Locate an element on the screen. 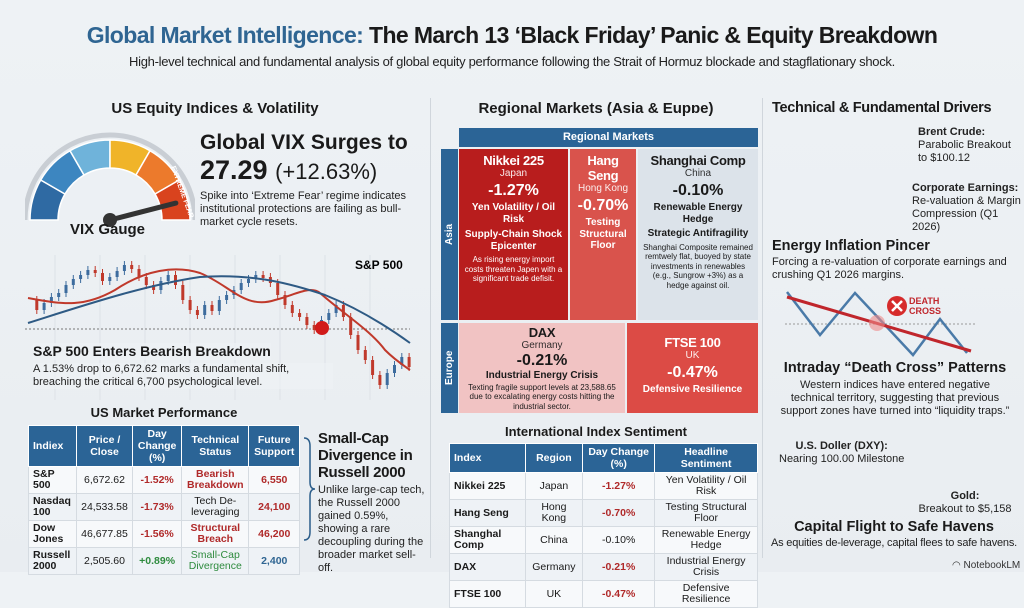  breakdown-marker is located at coordinates (322, 328).